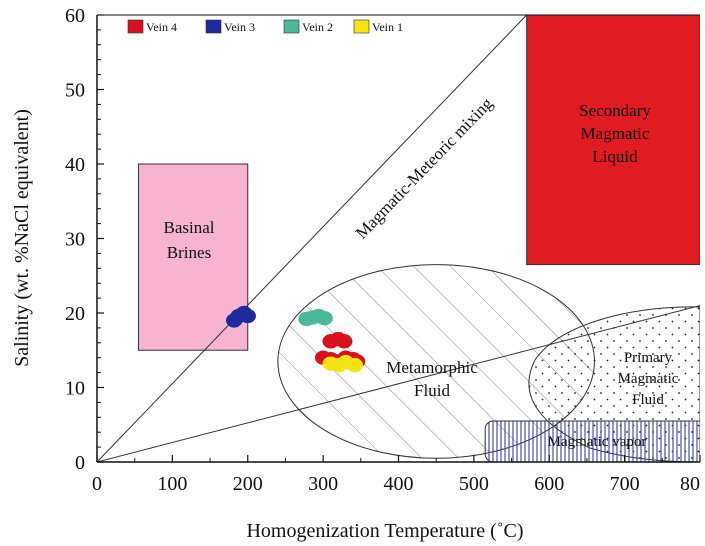 Image resolution: width=705 pixels, height=546 pixels. What do you see at coordinates (97, 484) in the screenshot?
I see `x-tick-label: 0` at bounding box center [97, 484].